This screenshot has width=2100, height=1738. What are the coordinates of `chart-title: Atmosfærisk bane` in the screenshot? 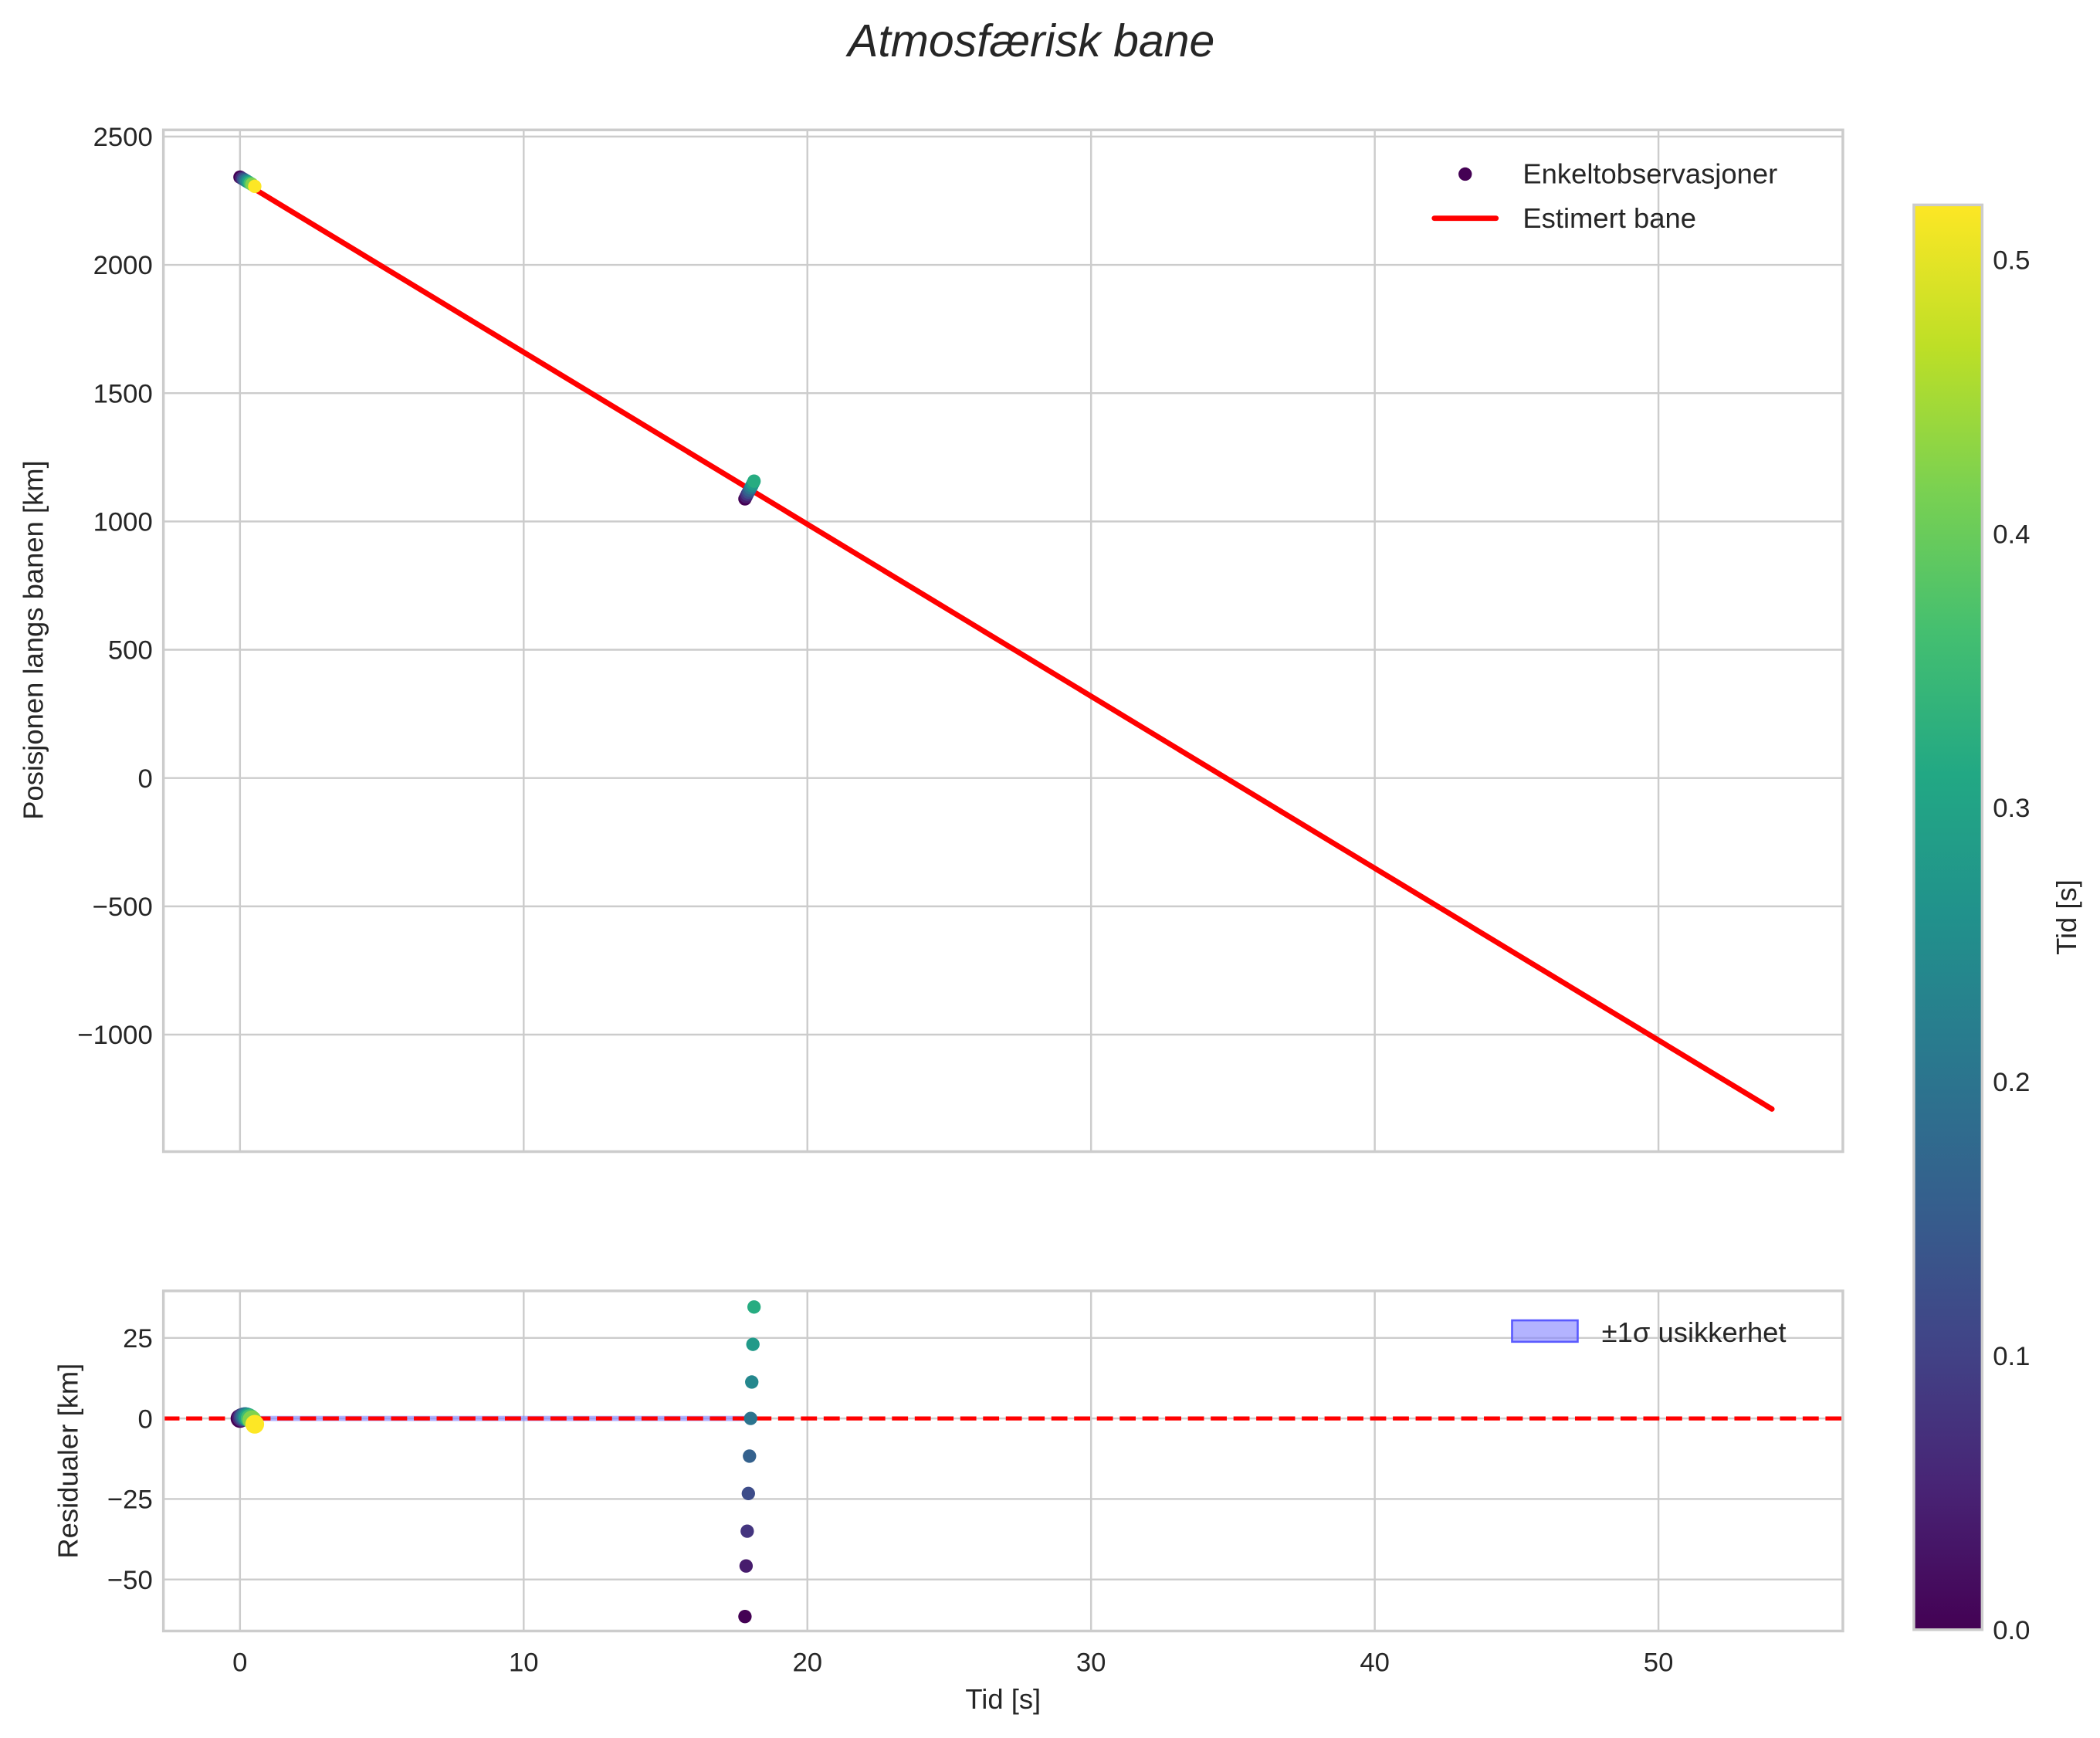 It's located at (1029, 41).